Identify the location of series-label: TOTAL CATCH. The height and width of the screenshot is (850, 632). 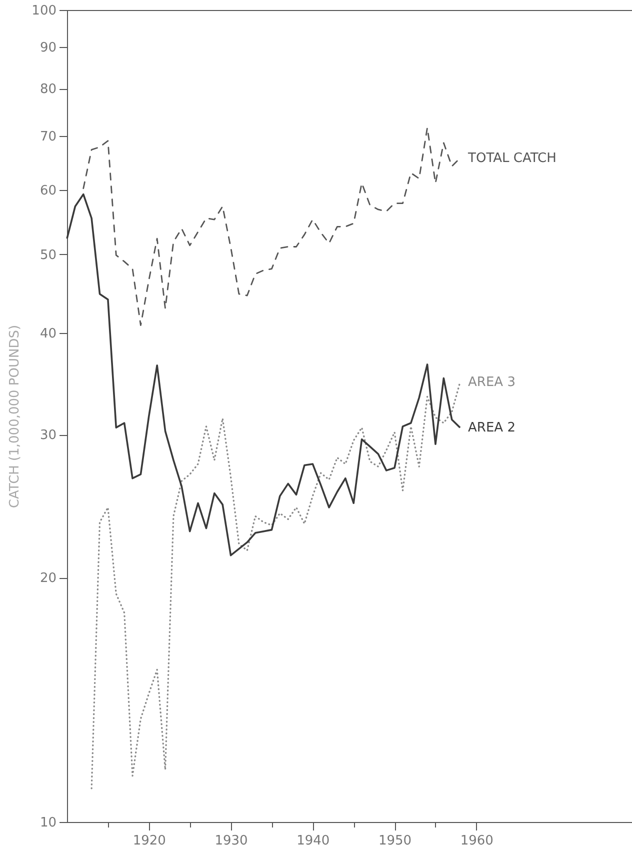
(511, 158).